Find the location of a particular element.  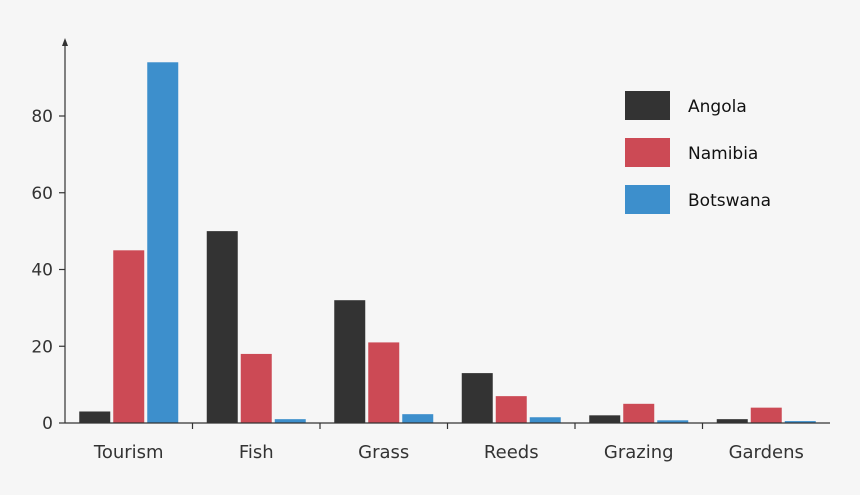

y-axis-arrow is located at coordinates (65, 42).